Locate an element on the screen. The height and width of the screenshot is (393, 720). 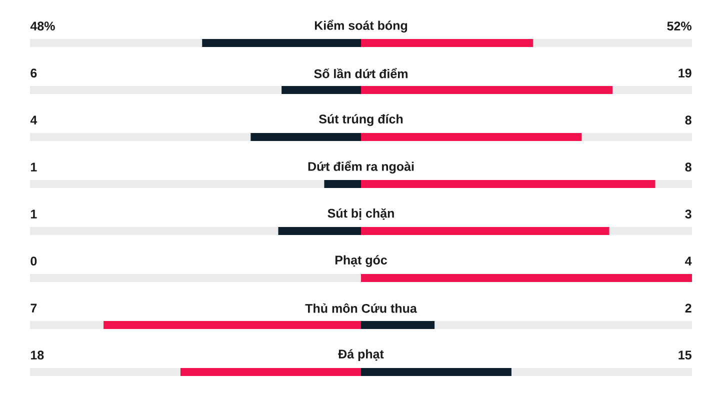
data-label: 52% is located at coordinates (679, 26).